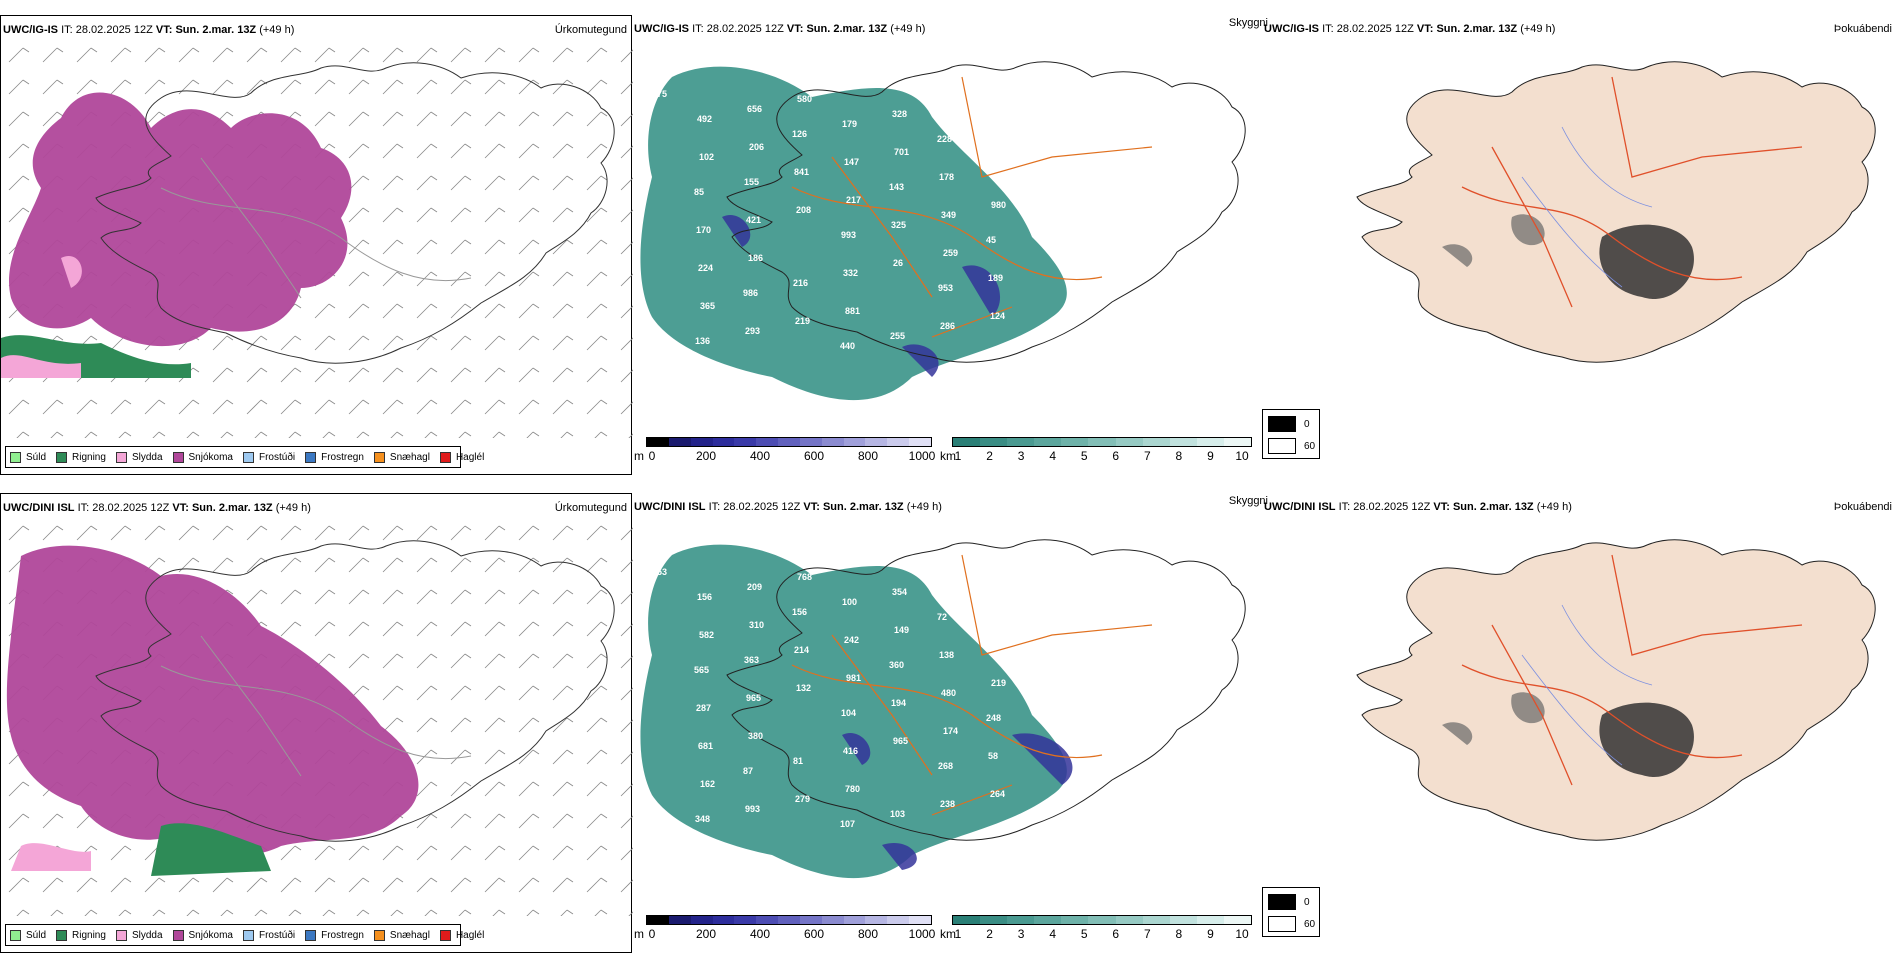 Image resolution: width=1900 pixels, height=953 pixels. I want to click on visibility-label: 944, so click(996, 645).